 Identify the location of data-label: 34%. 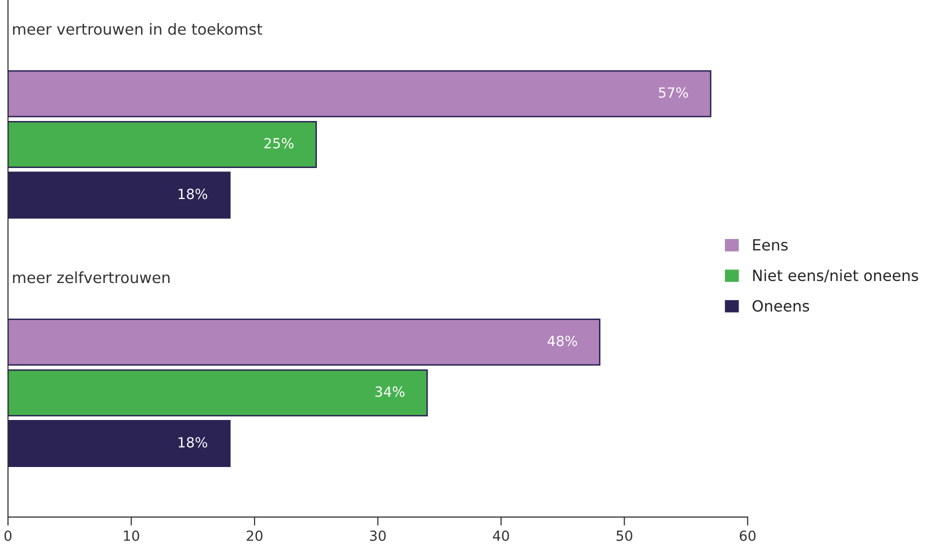
(389, 391).